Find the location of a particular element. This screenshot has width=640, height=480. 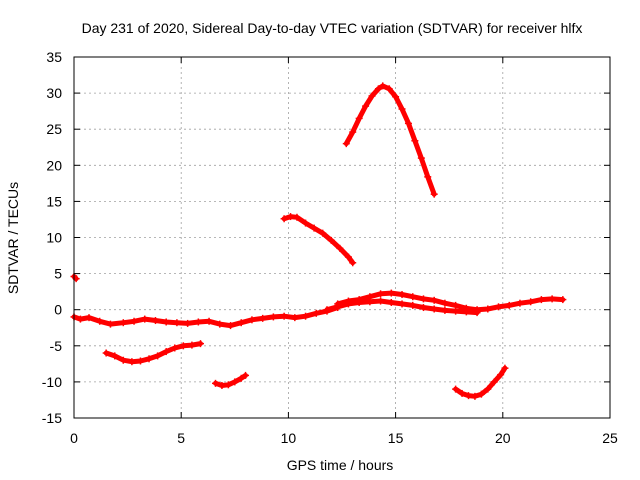

y-tick-label: 15 is located at coordinates (54, 201).